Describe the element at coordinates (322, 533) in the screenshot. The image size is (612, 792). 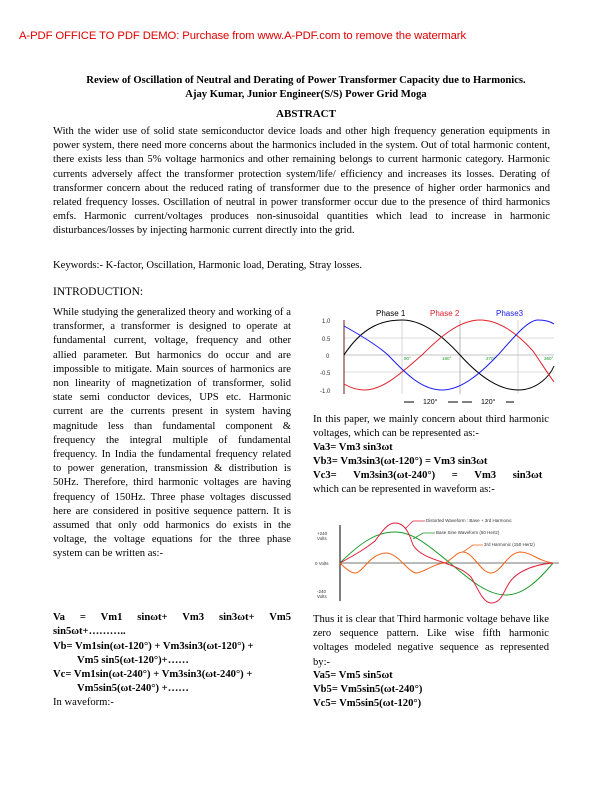
I see `svg-text: +240` at that location.